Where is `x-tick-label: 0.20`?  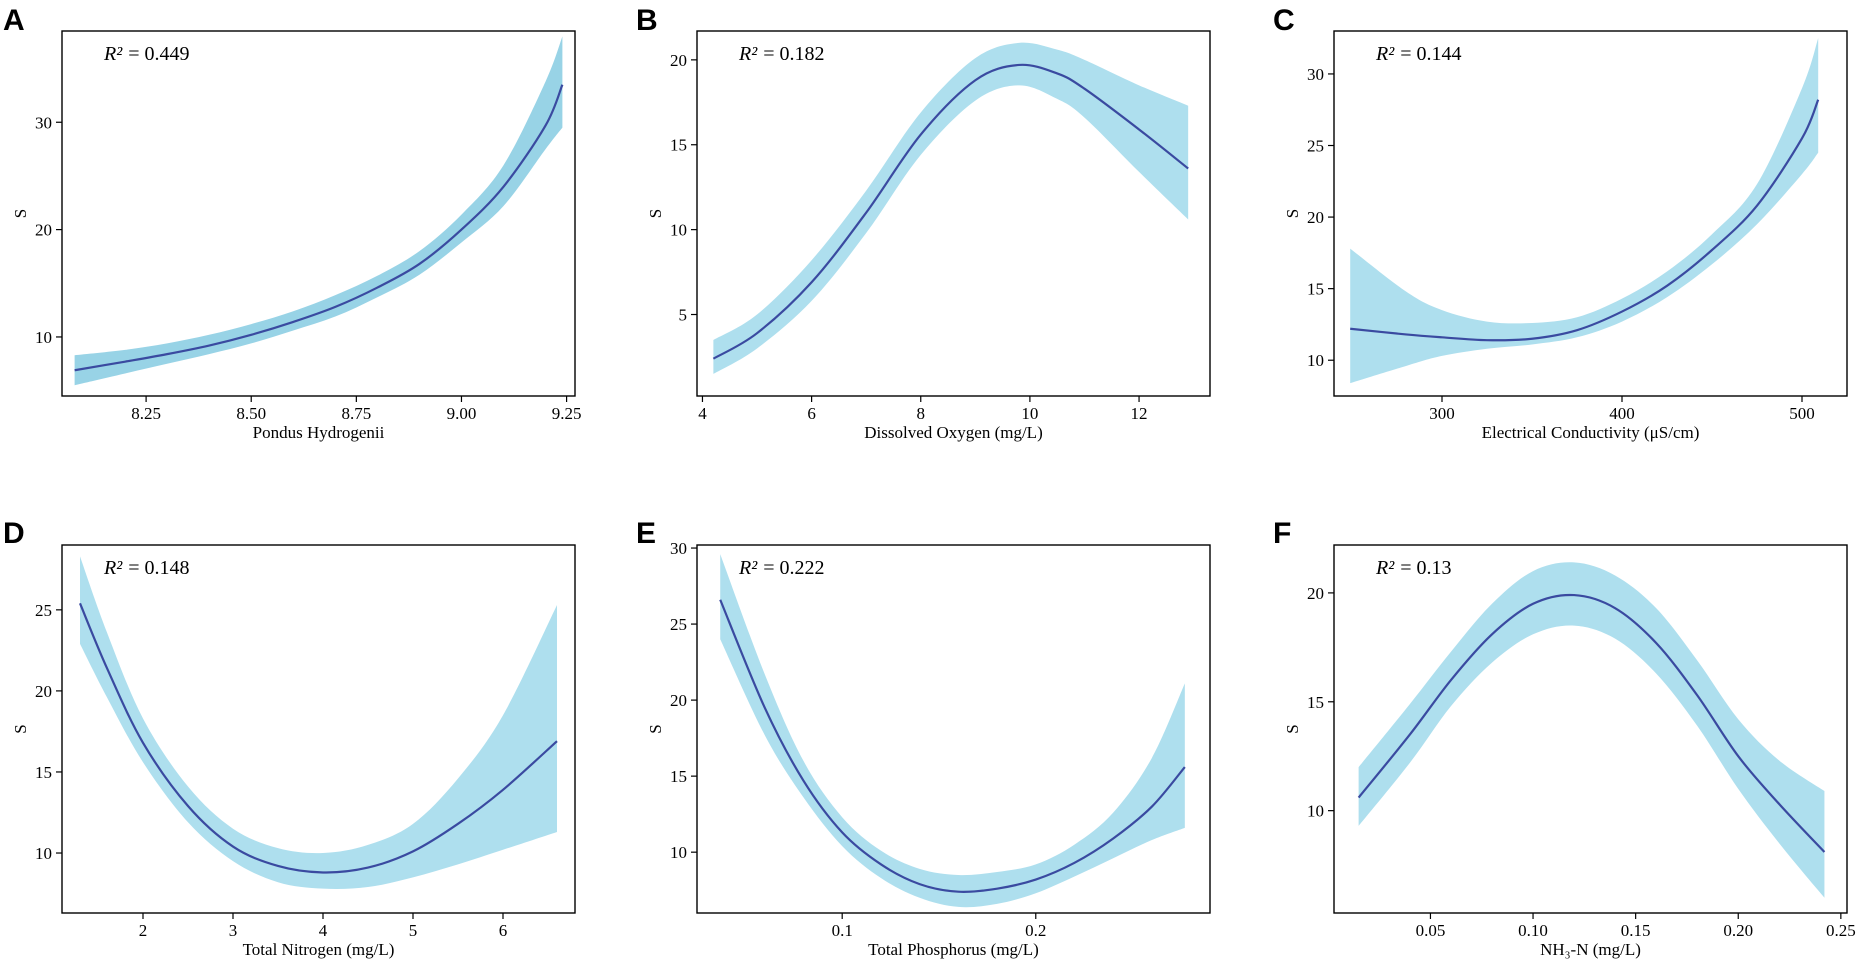 x-tick-label: 0.20 is located at coordinates (1738, 930).